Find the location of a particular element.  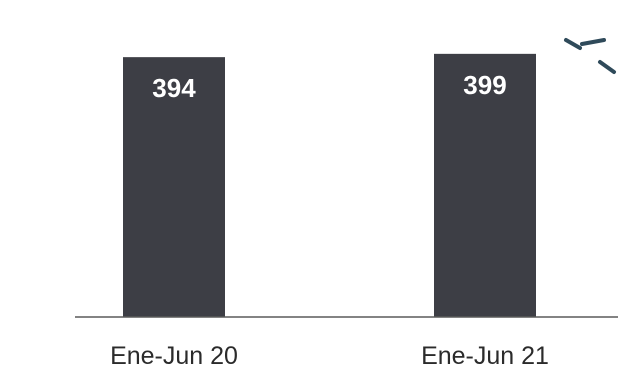

x-tick-labels-group: Ene-Jun 20 Ene-Jun 21 is located at coordinates (329, 356).